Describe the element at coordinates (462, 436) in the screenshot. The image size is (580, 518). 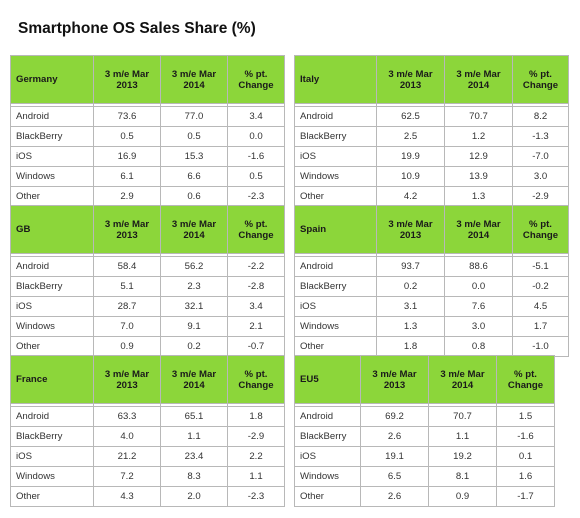
I see `value-2014: 1.1` at that location.